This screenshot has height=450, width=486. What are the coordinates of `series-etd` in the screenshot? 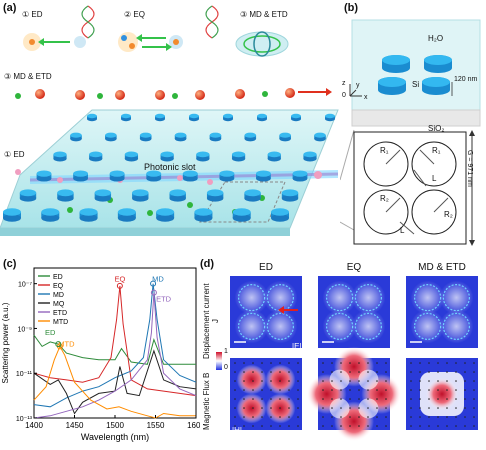 It's located at (115, 355).